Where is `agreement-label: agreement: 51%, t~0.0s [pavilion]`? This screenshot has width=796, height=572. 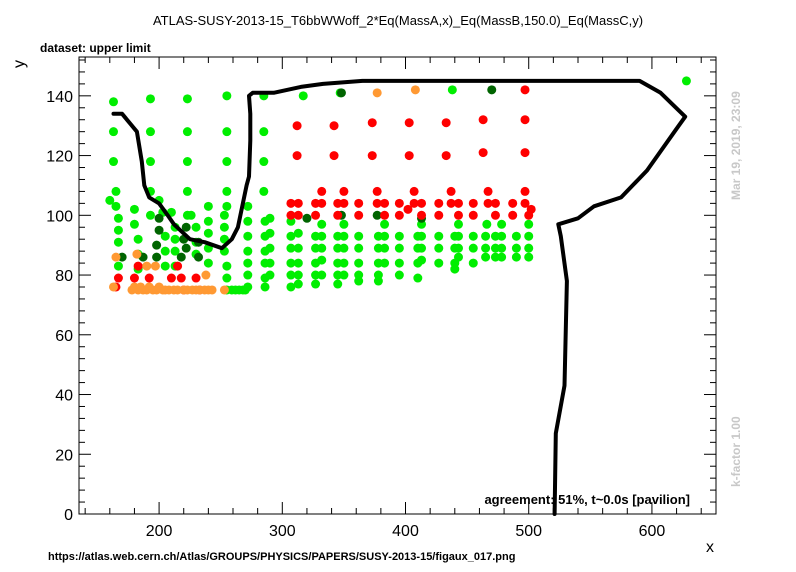
agreement-label: agreement: 51%, t~0.0s [pavilion] is located at coordinates (587, 499).